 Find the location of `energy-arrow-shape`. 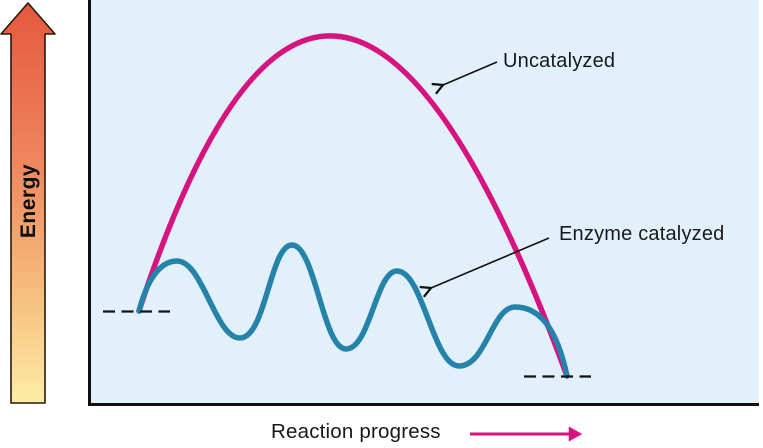

energy-arrow-shape is located at coordinates (28, 203).